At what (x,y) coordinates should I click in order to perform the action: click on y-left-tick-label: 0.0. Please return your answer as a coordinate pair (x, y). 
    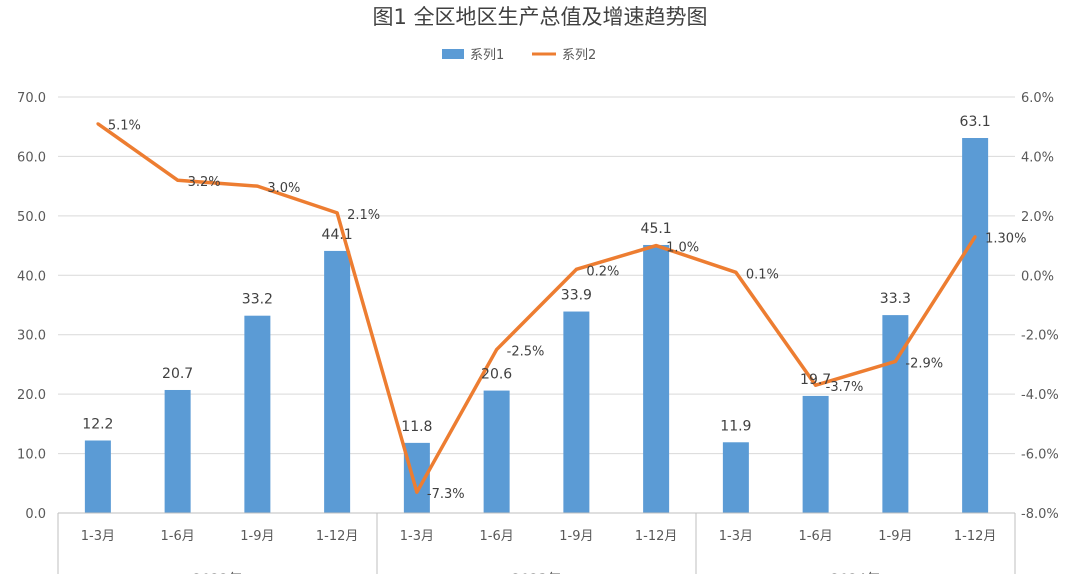
    Looking at the image, I should click on (35, 514).